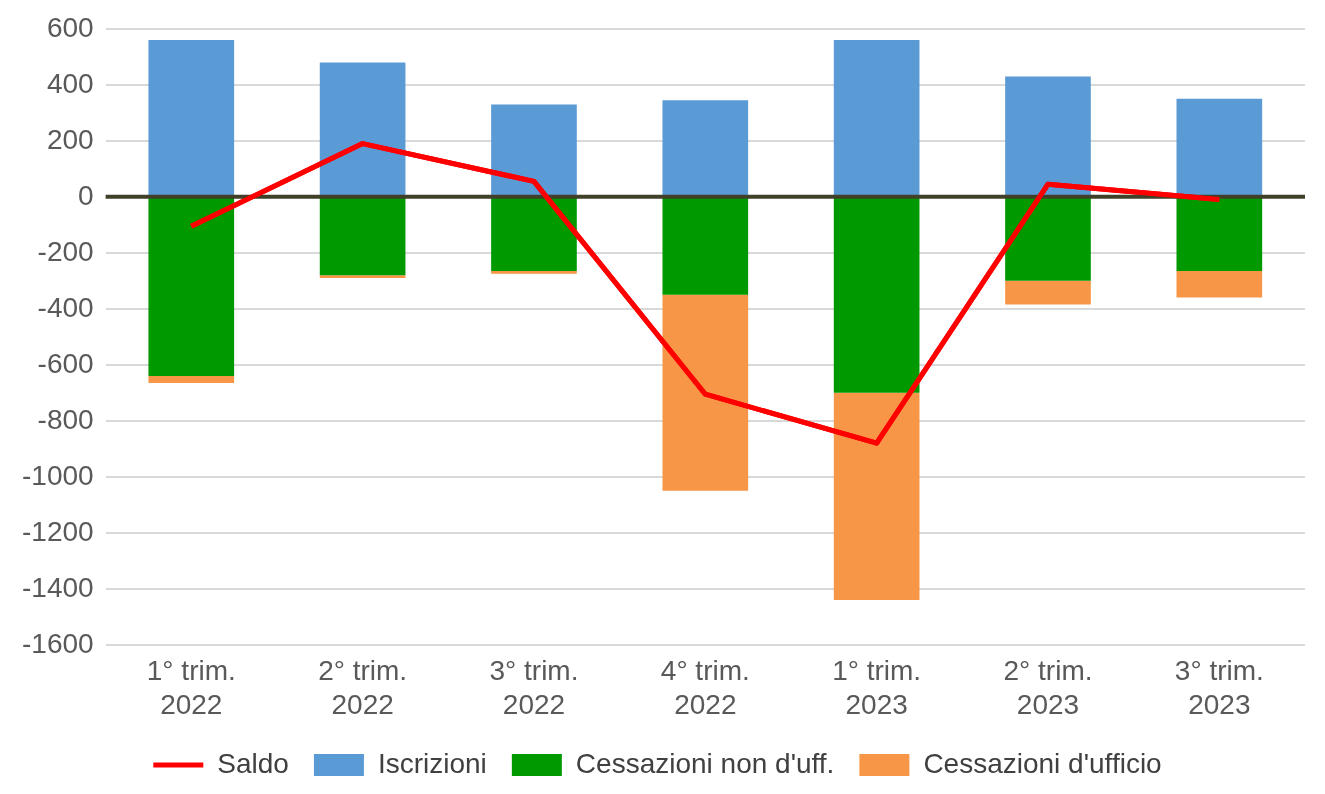  What do you see at coordinates (65, 307) in the screenshot?
I see `y-tick-label: -400` at bounding box center [65, 307].